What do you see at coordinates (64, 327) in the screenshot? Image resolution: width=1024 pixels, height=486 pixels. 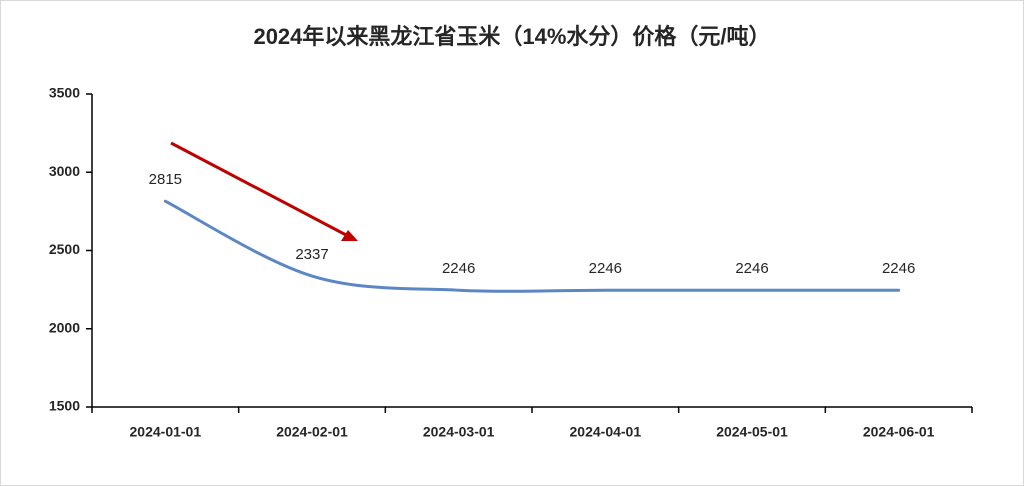 I see `y-tick-label: 2000` at bounding box center [64, 327].